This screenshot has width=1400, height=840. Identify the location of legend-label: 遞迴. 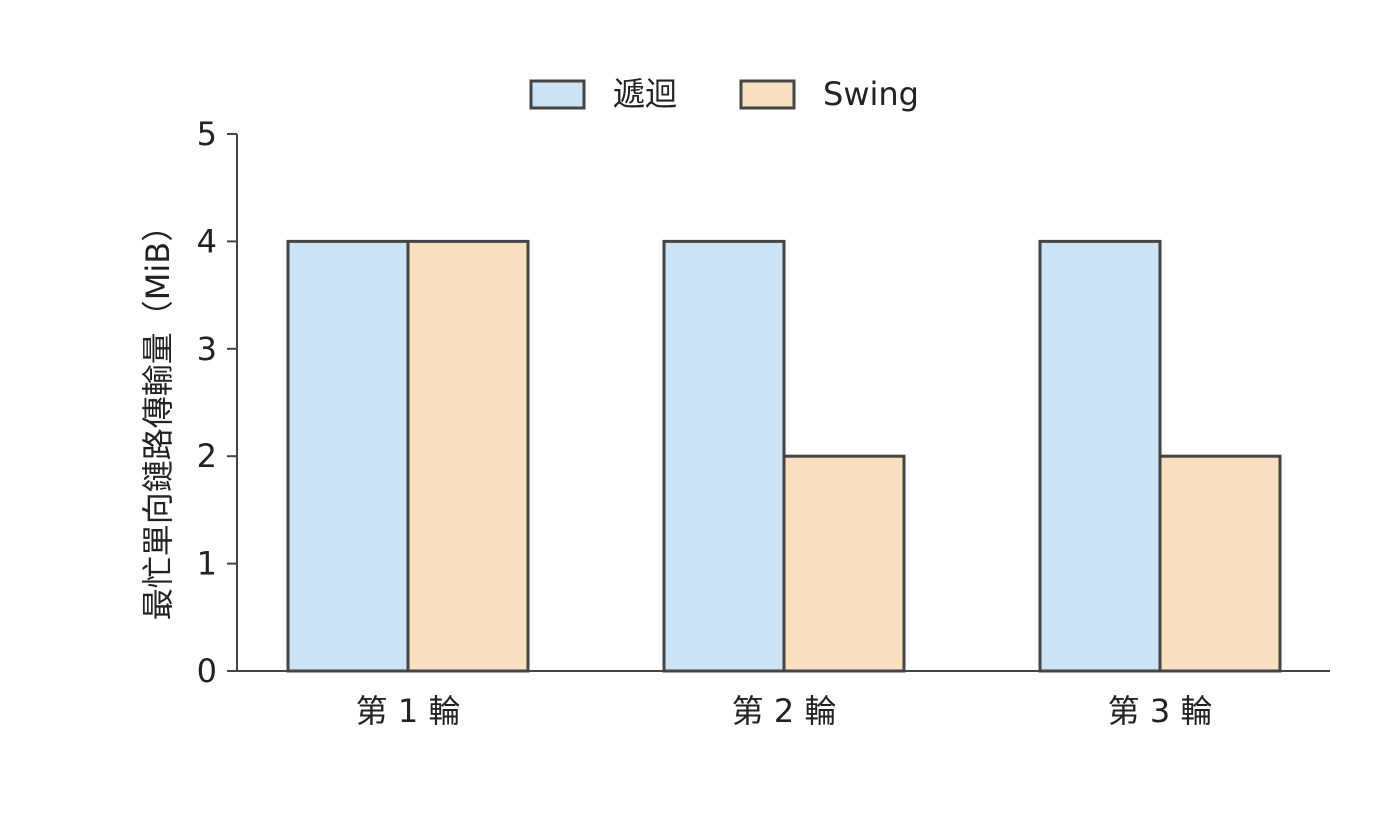
(645, 94).